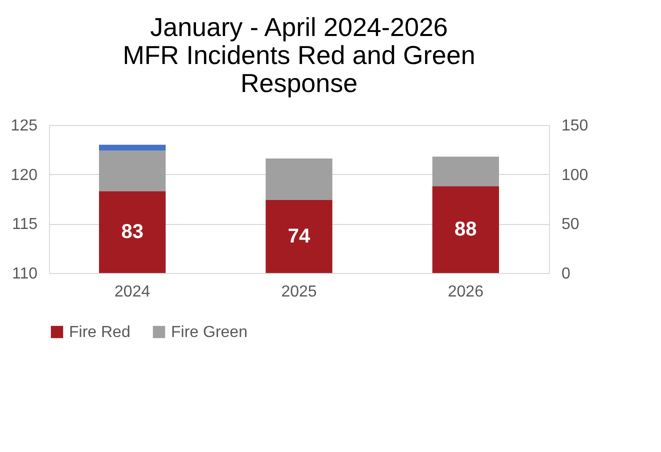 The image size is (661, 452). What do you see at coordinates (575, 175) in the screenshot?
I see `y2-tick-label: 100` at bounding box center [575, 175].